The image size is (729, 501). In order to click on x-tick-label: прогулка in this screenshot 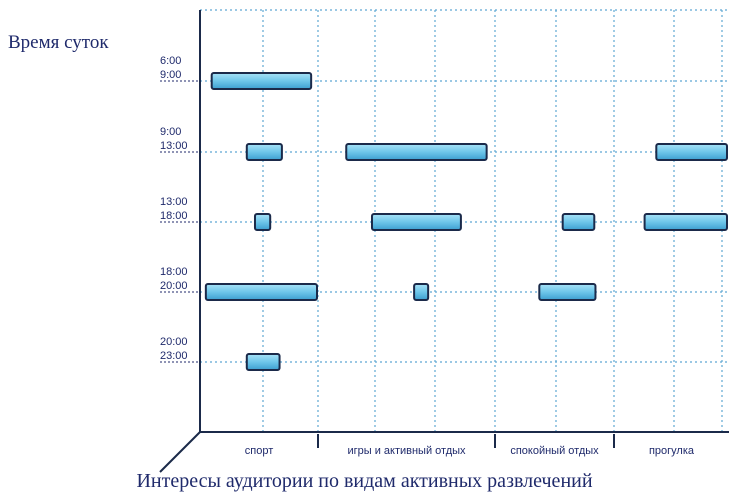, I will do `click(672, 451)`.